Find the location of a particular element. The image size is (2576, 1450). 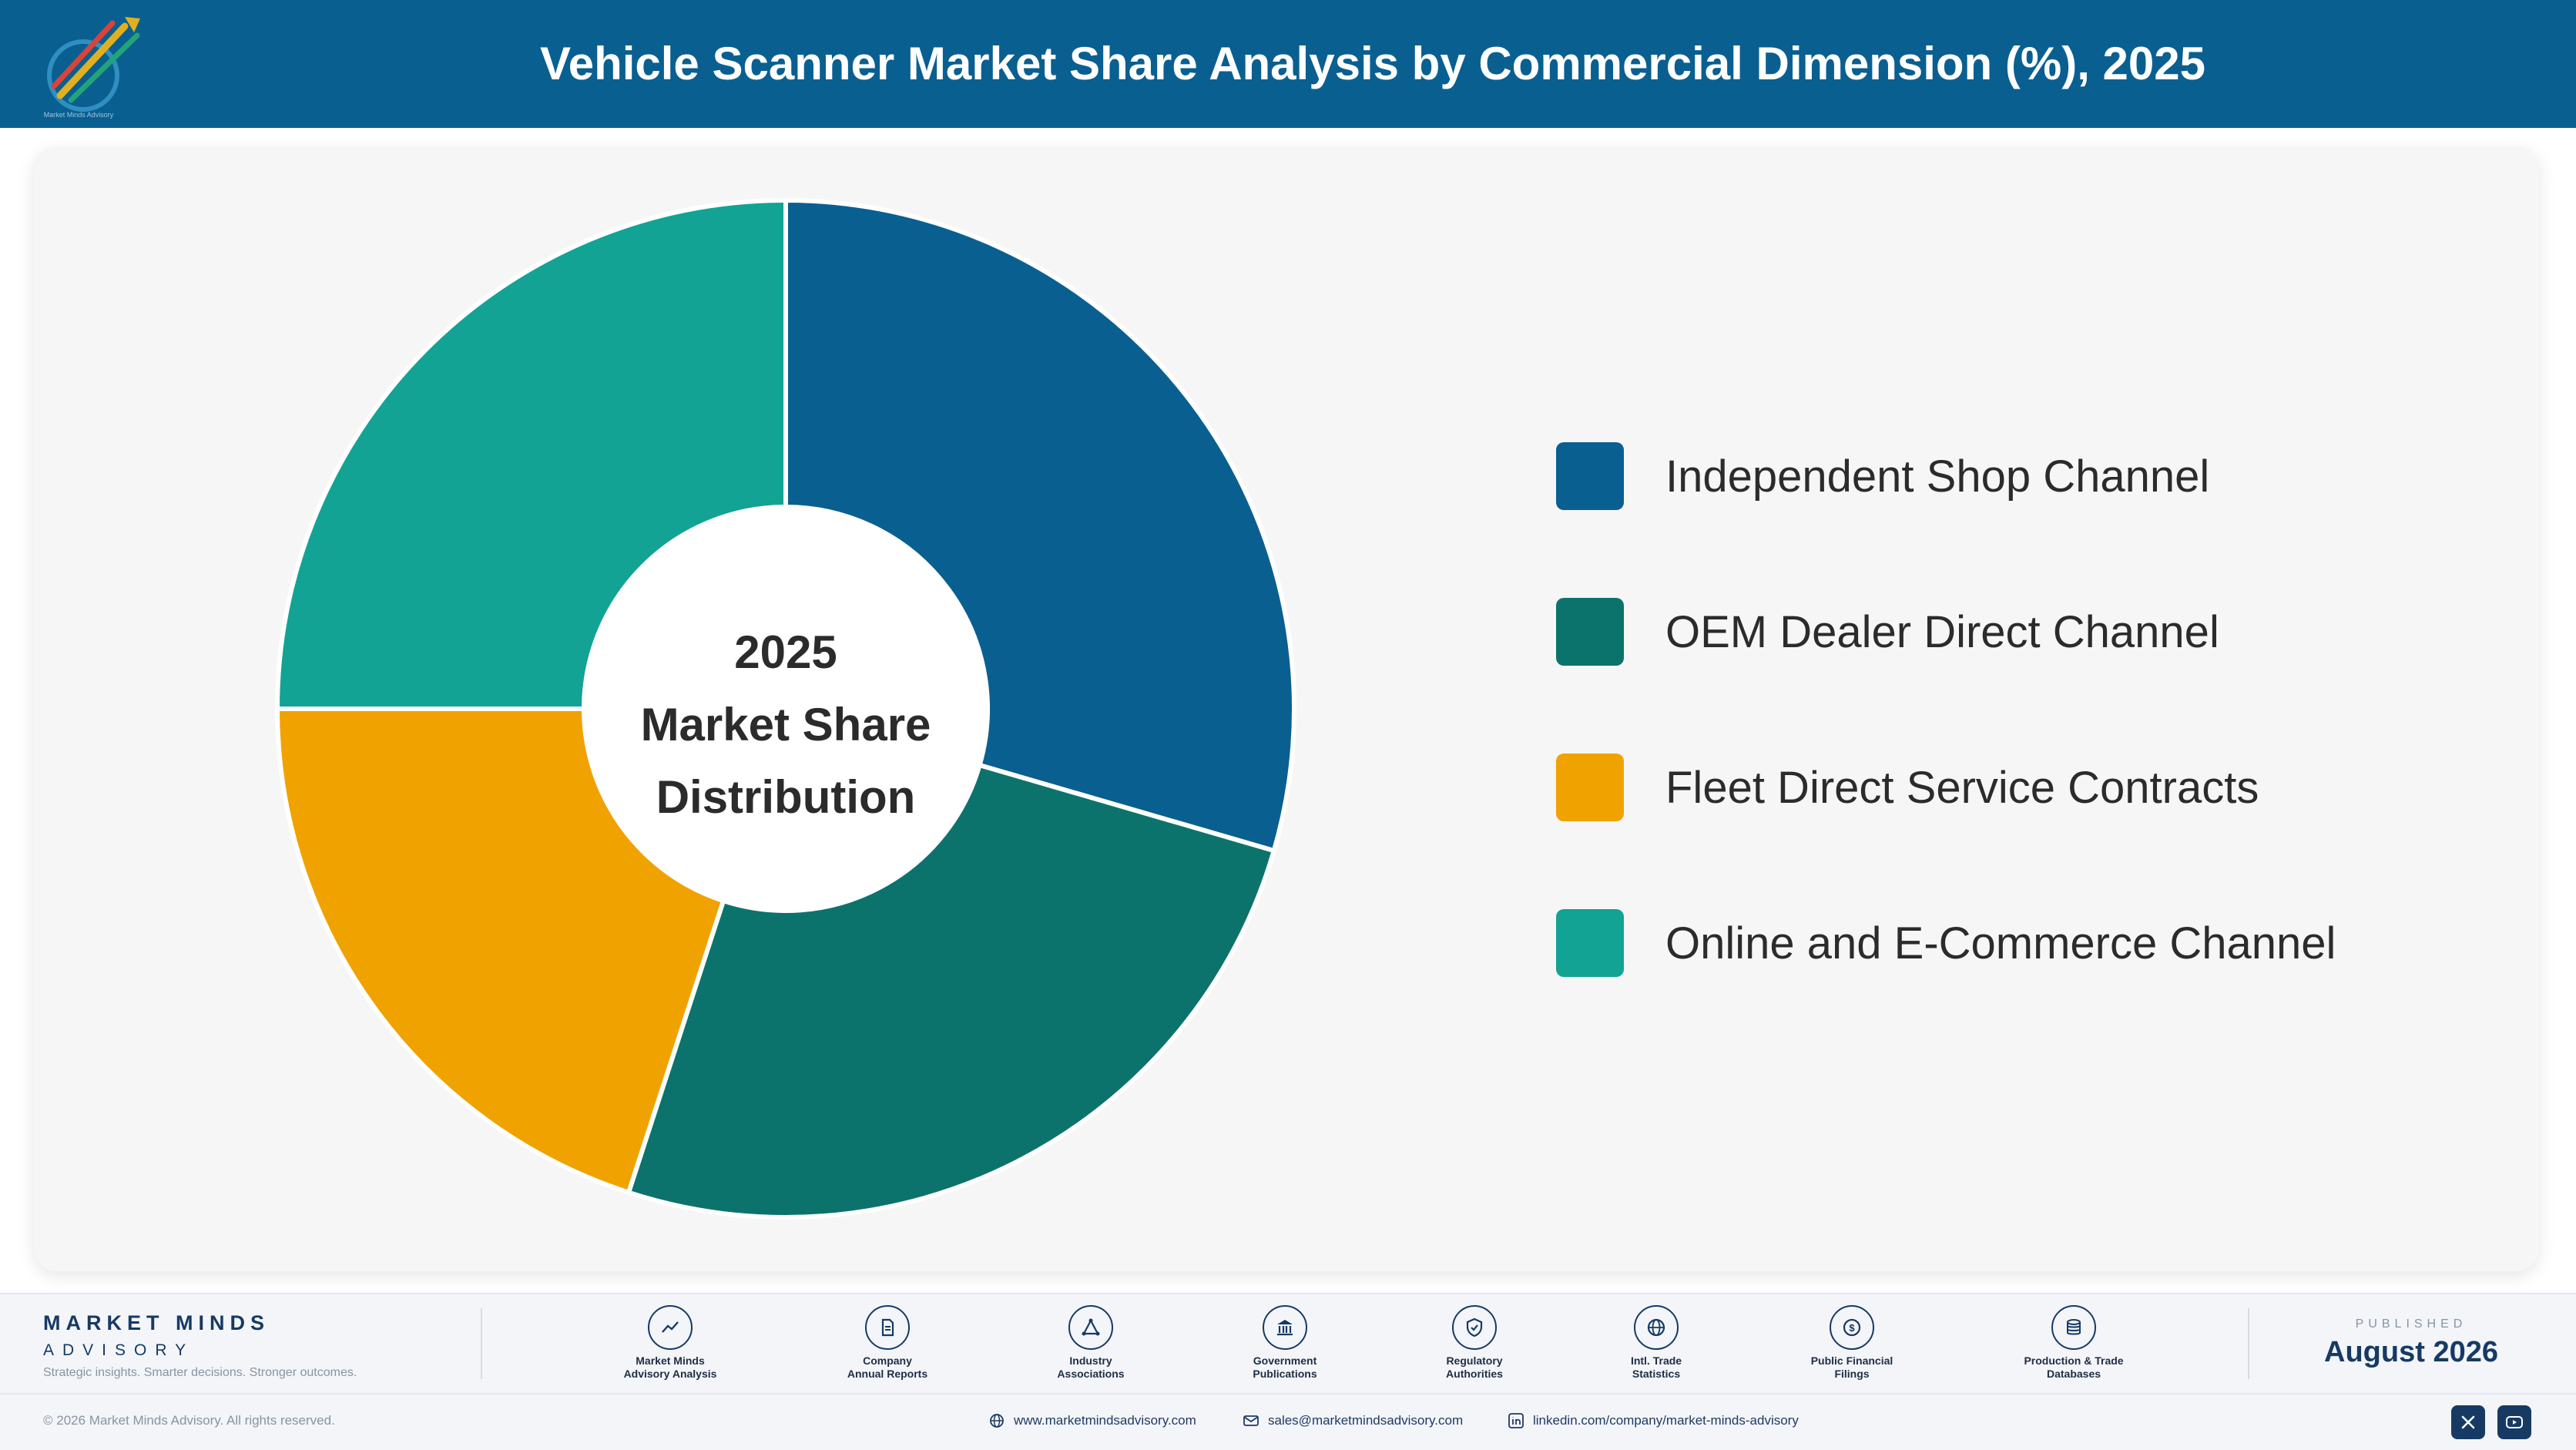

published-label: PUBLISHED is located at coordinates (2411, 1324).